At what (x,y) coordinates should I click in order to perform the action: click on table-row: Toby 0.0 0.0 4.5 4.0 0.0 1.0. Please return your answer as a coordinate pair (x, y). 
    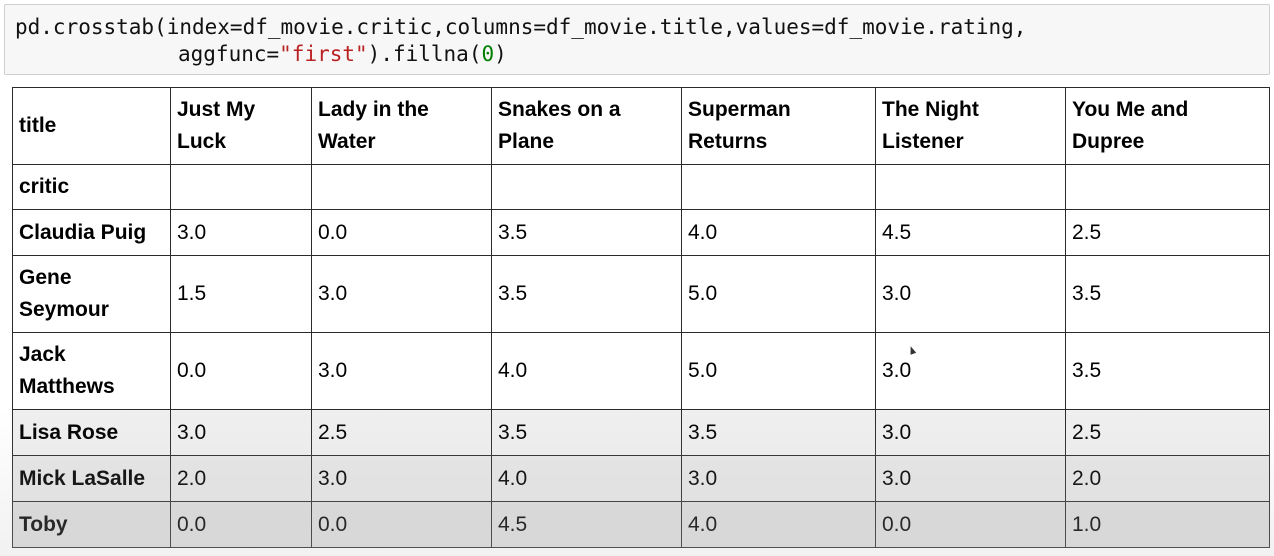
    Looking at the image, I should click on (641, 524).